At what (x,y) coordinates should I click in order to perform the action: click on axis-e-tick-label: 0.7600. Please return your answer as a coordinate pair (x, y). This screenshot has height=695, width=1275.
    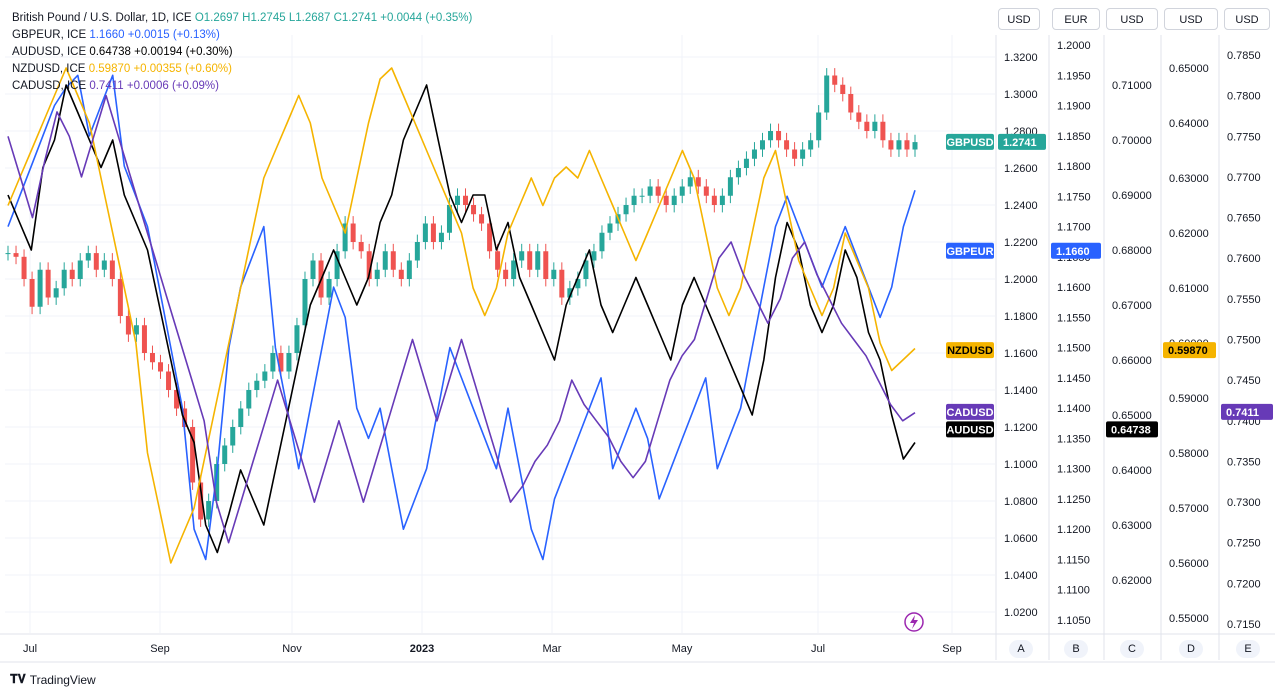
    Looking at the image, I should click on (1244, 259).